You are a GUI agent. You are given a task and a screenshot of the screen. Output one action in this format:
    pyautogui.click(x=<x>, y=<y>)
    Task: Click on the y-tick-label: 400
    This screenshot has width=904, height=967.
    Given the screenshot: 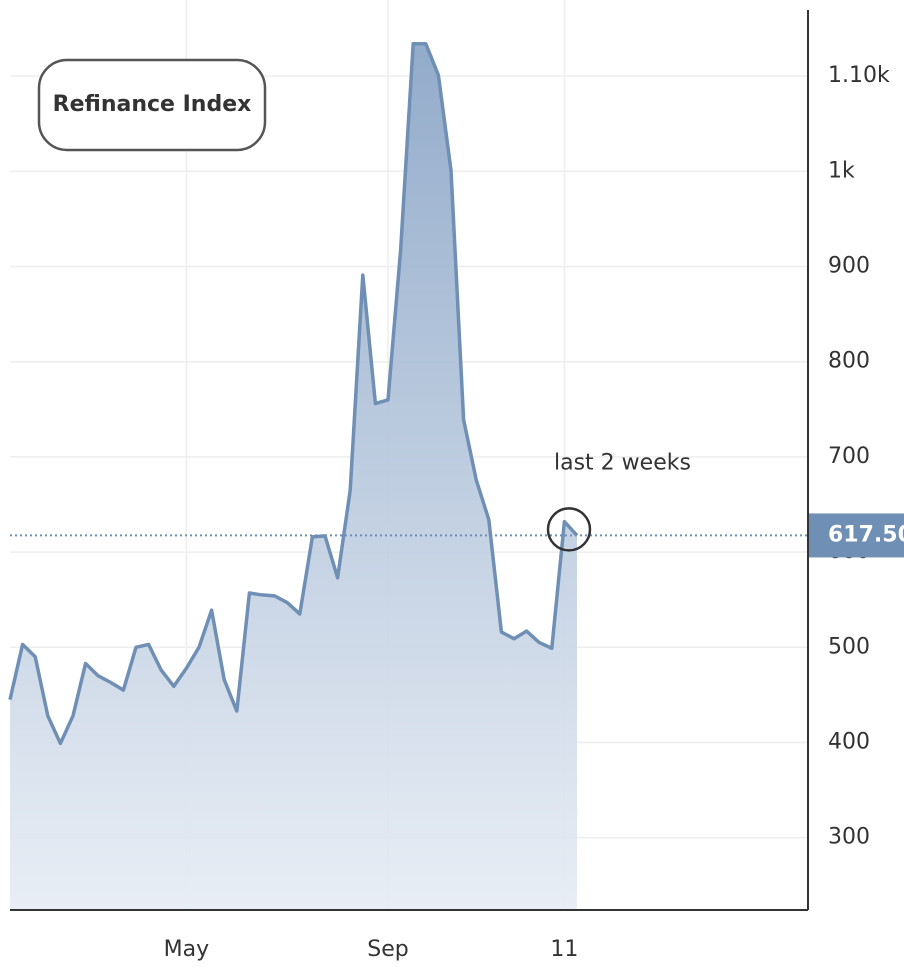 What is the action you would take?
    pyautogui.click(x=849, y=741)
    